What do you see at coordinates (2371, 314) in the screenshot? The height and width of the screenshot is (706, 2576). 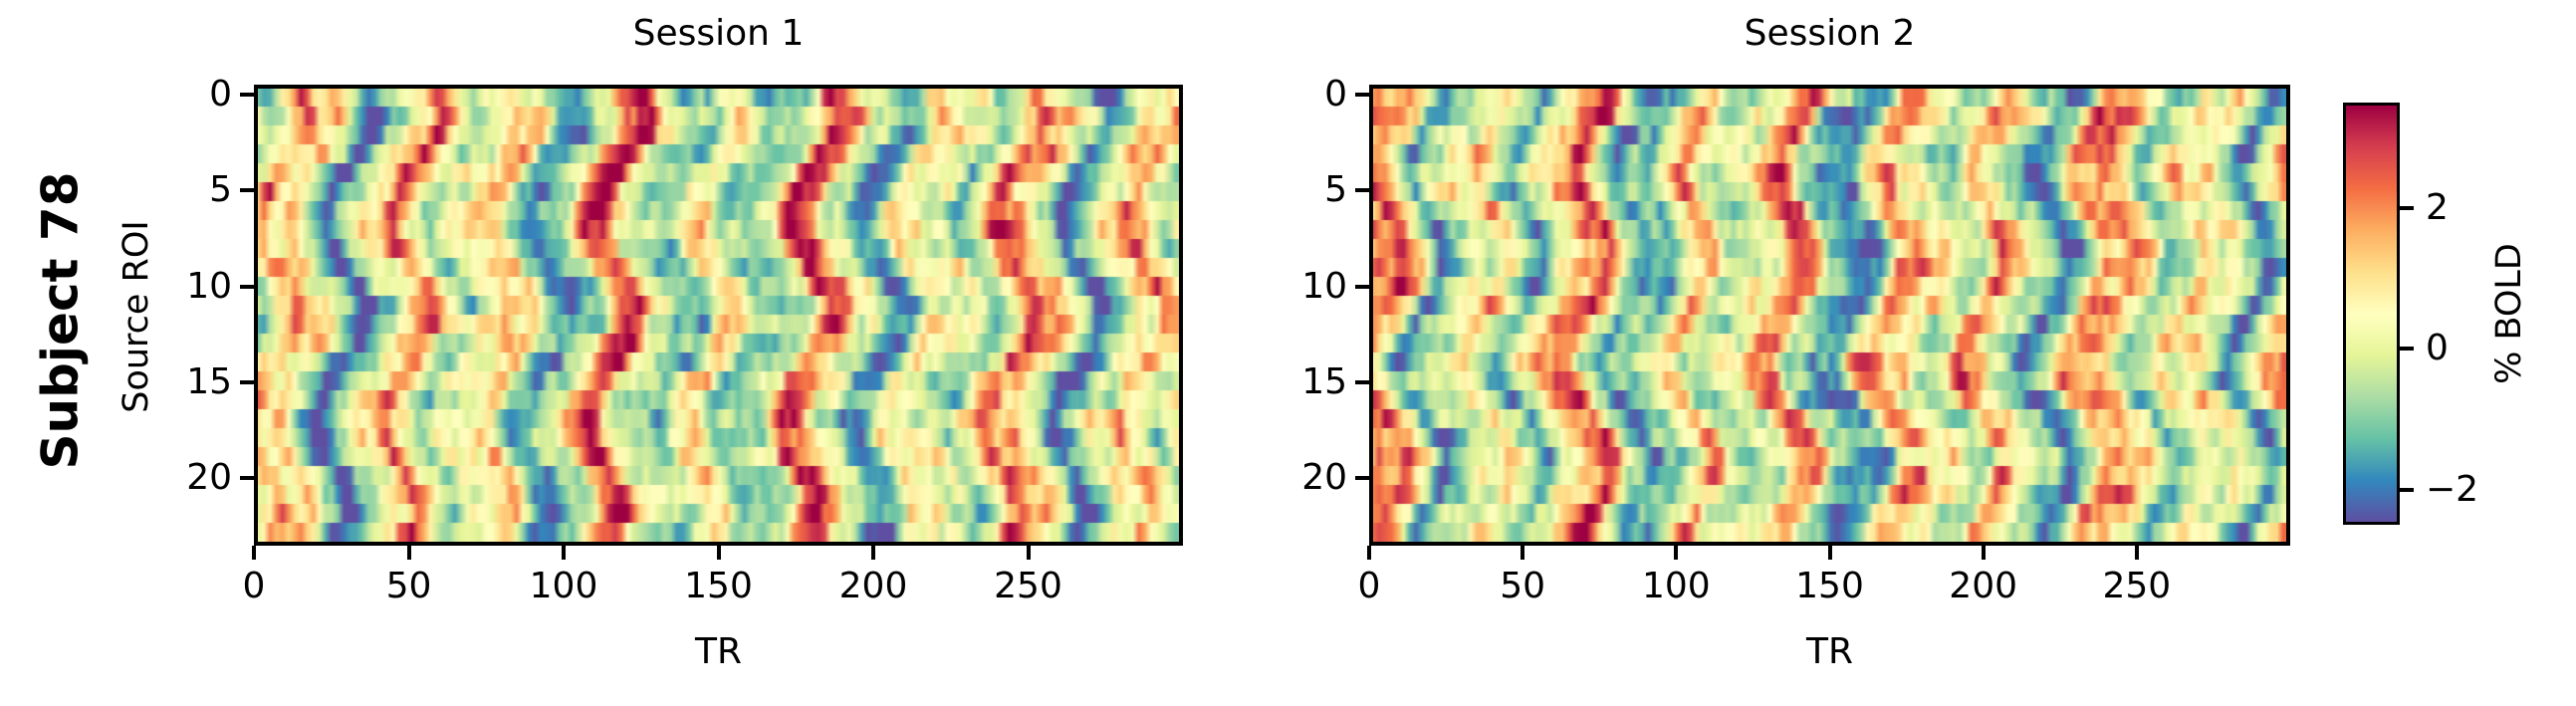 I see `colorbar-gradient` at bounding box center [2371, 314].